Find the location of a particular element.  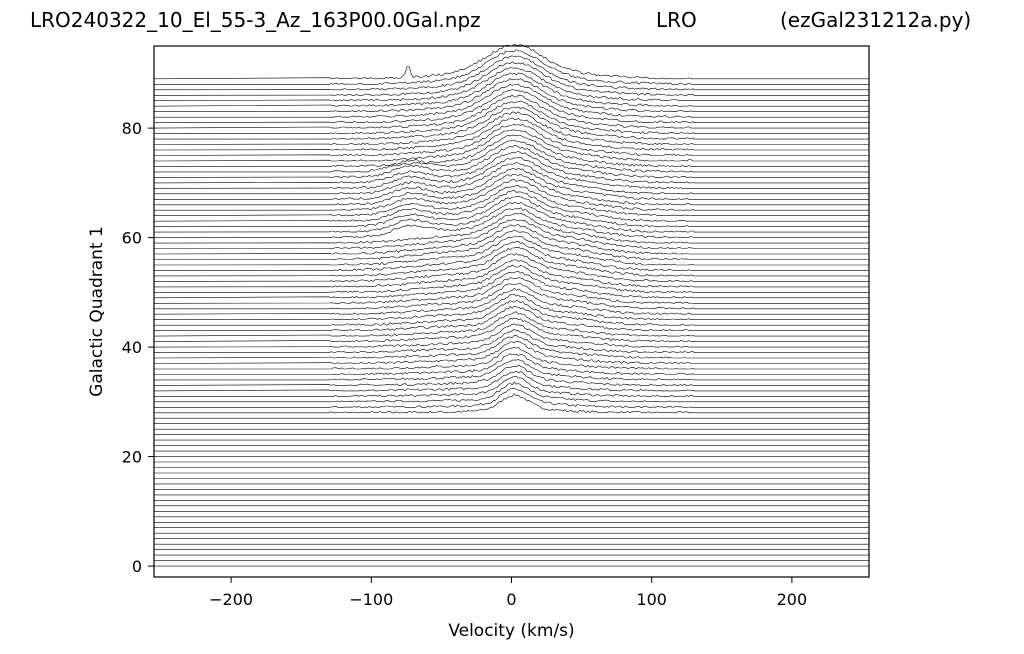

x-tick-label: −100 is located at coordinates (371, 599).